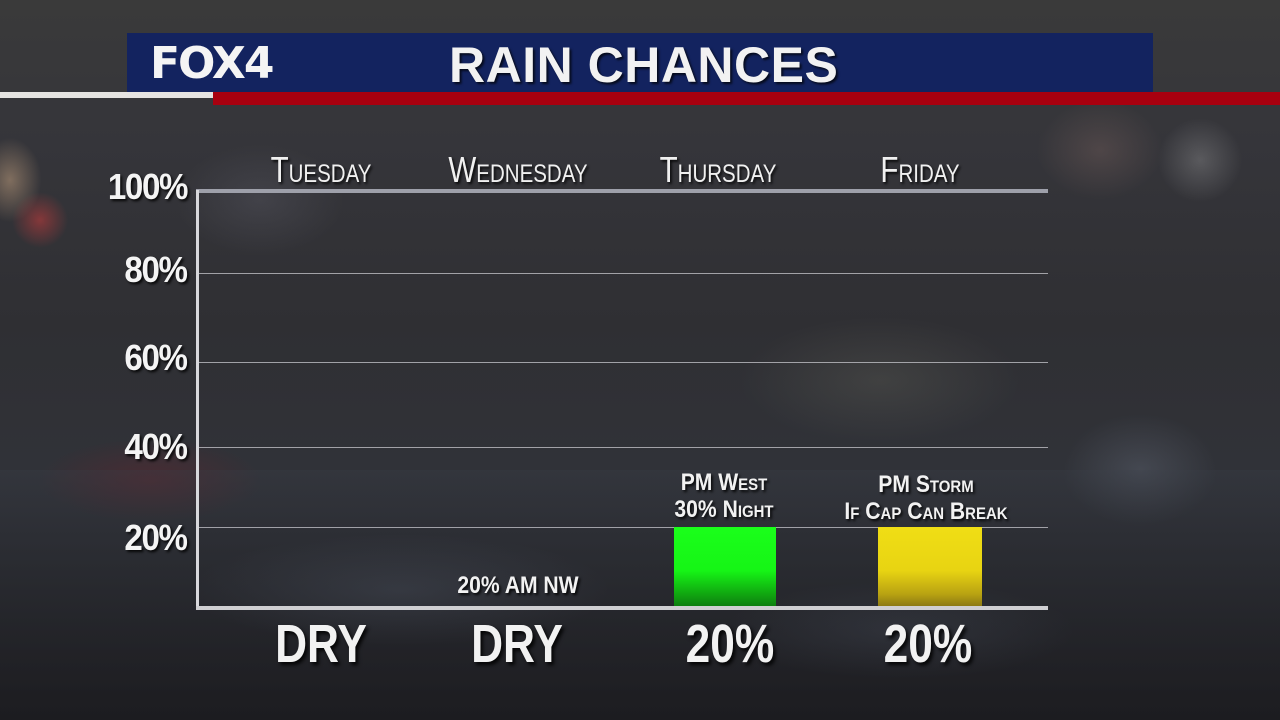 The image size is (1280, 720). Describe the element at coordinates (718, 169) in the screenshot. I see `day-label-thursday: Thursday` at that location.